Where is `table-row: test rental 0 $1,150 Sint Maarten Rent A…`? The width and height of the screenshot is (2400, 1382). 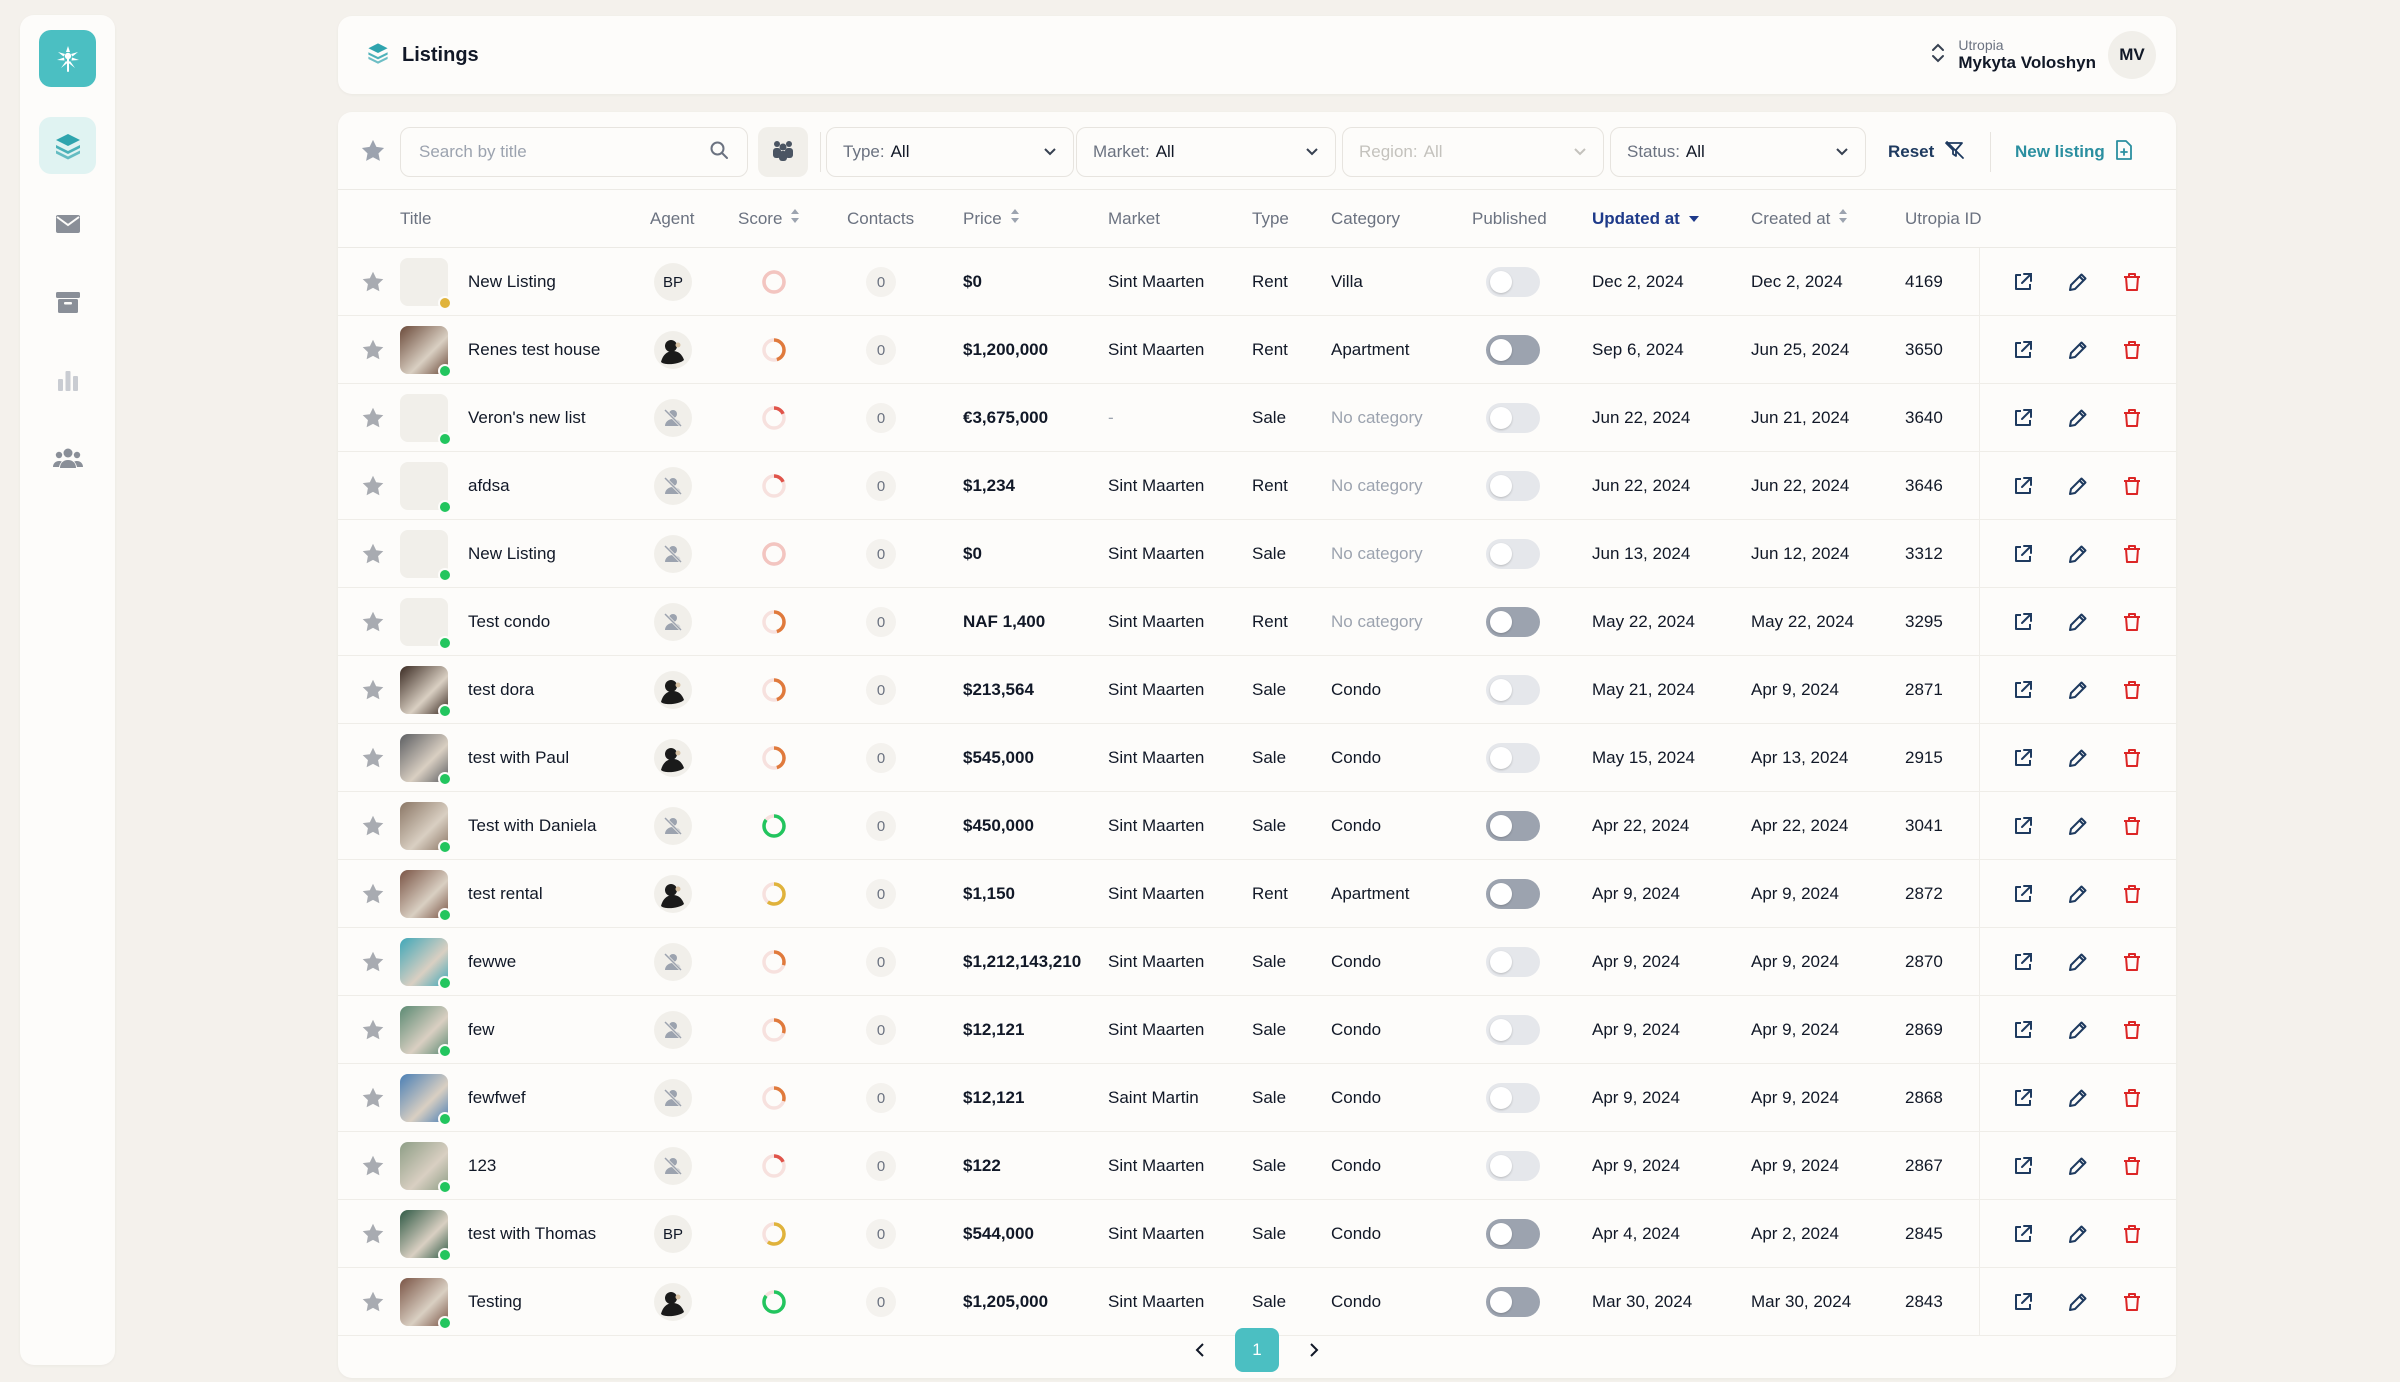 table-row: test rental 0 $1,150 Sint Maarten Rent A… is located at coordinates (1257, 894).